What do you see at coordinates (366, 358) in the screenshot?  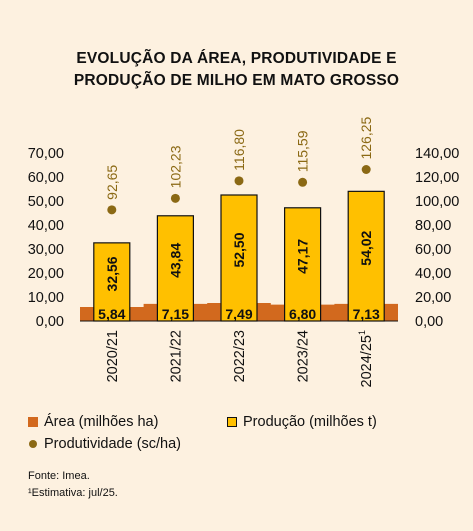 I see `x-tick-label: 2024/251` at bounding box center [366, 358].